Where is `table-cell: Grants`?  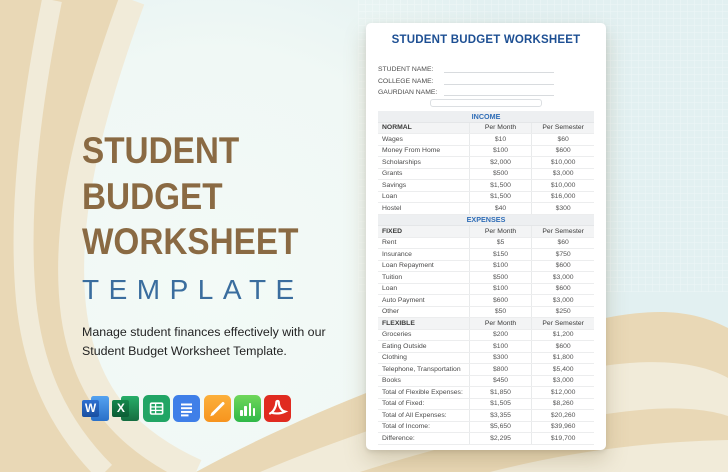 table-cell: Grants is located at coordinates (392, 174).